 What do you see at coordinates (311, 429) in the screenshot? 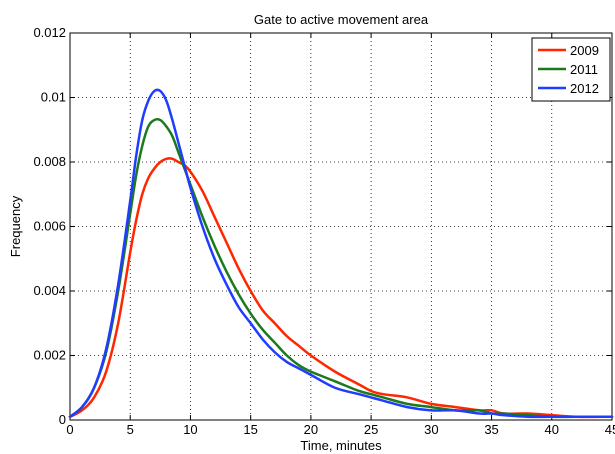
I see `x-tick-label: 20` at bounding box center [311, 429].